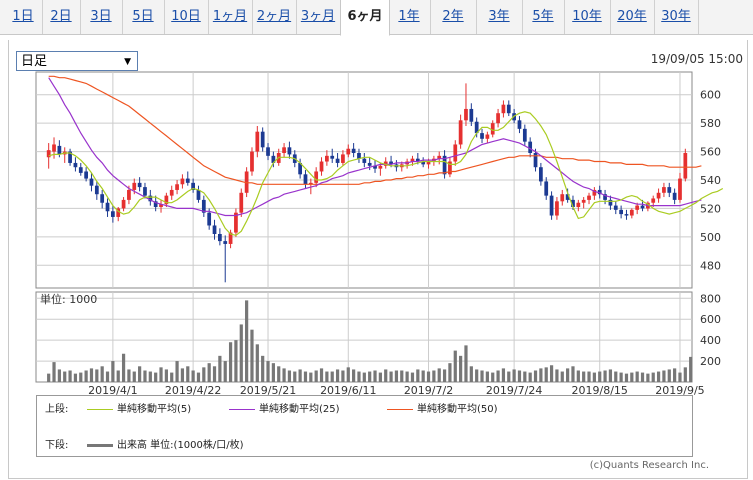 The width and height of the screenshot is (753, 480). I want to click on period-select-value: 日足, so click(34, 61).